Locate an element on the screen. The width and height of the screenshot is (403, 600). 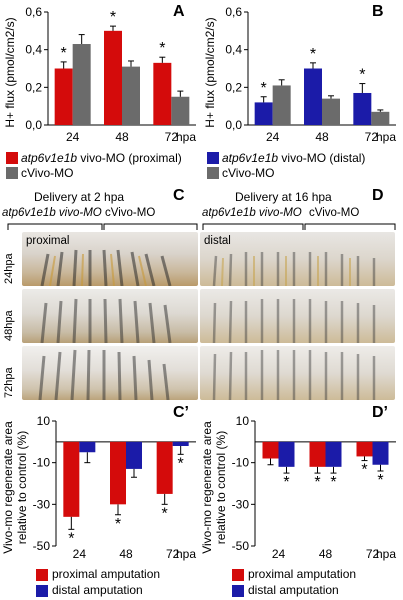
panel-c-group-left: atp6v1e1b vivo-MO is located at coordinates (52, 213).